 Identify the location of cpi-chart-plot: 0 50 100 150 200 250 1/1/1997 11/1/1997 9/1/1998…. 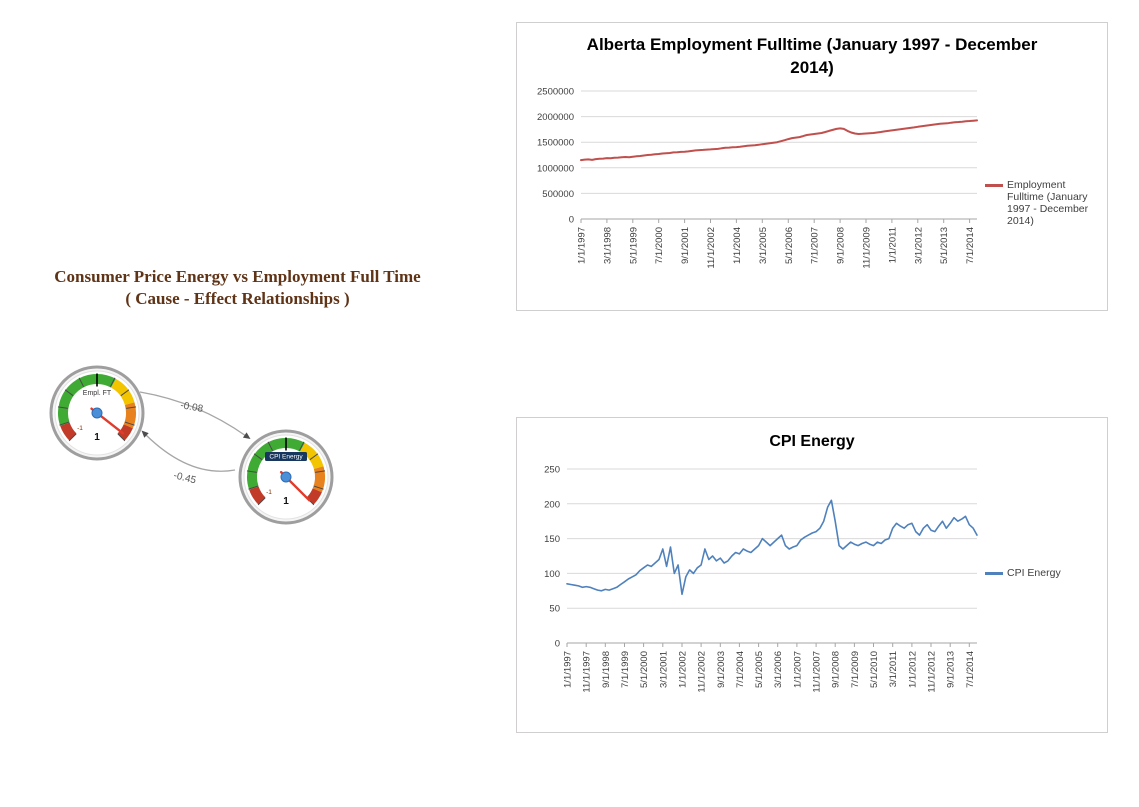
(761, 579).